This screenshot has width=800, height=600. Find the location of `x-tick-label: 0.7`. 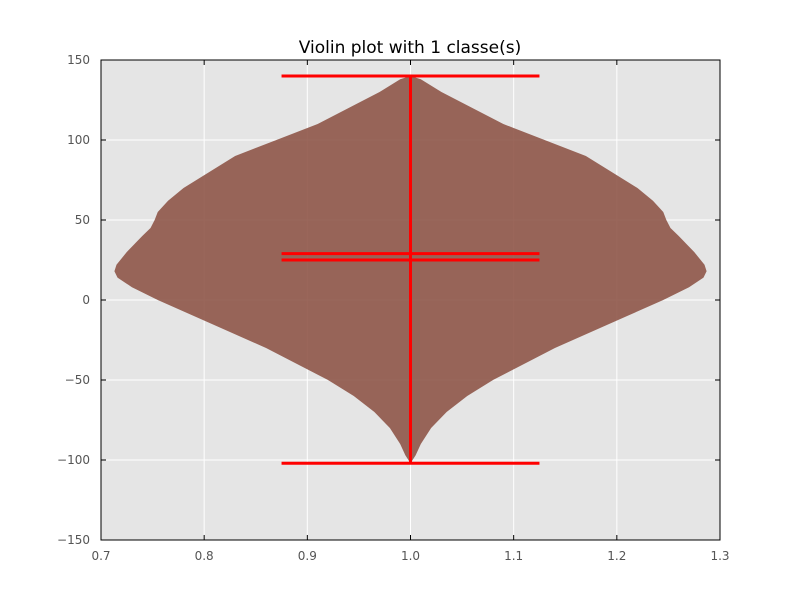

x-tick-label: 0.7 is located at coordinates (100, 556).